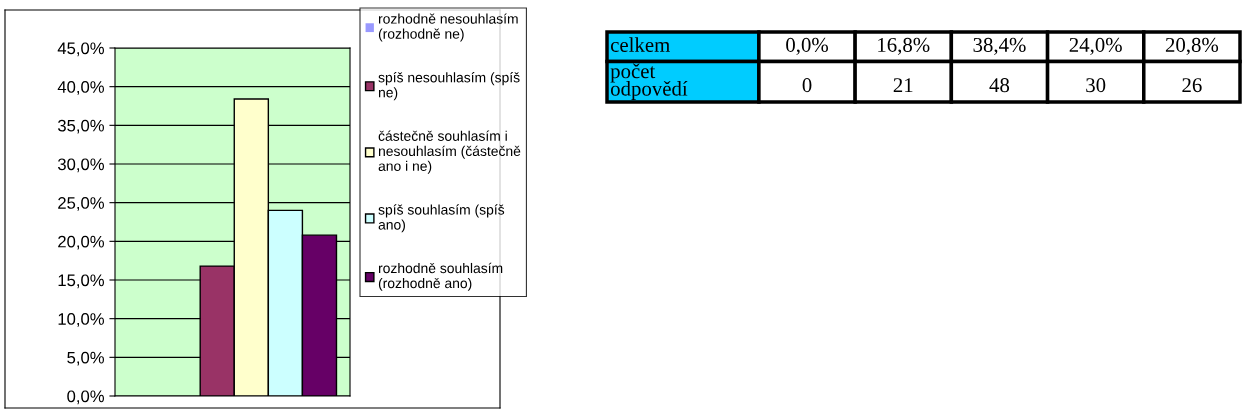  What do you see at coordinates (999, 46) in the screenshot?
I see `text: 38,4%` at bounding box center [999, 46].